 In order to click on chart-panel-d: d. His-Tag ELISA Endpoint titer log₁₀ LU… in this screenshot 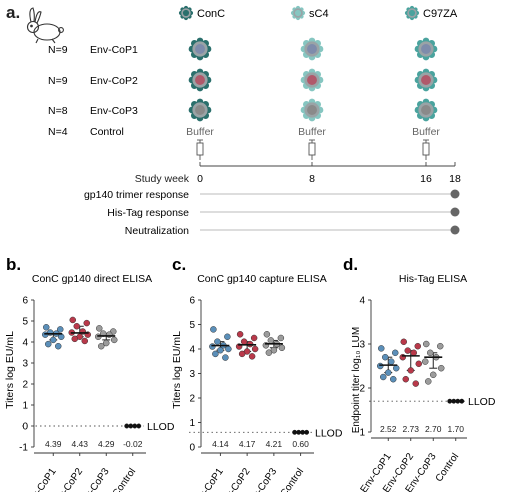, I will do `click(419, 375)`.